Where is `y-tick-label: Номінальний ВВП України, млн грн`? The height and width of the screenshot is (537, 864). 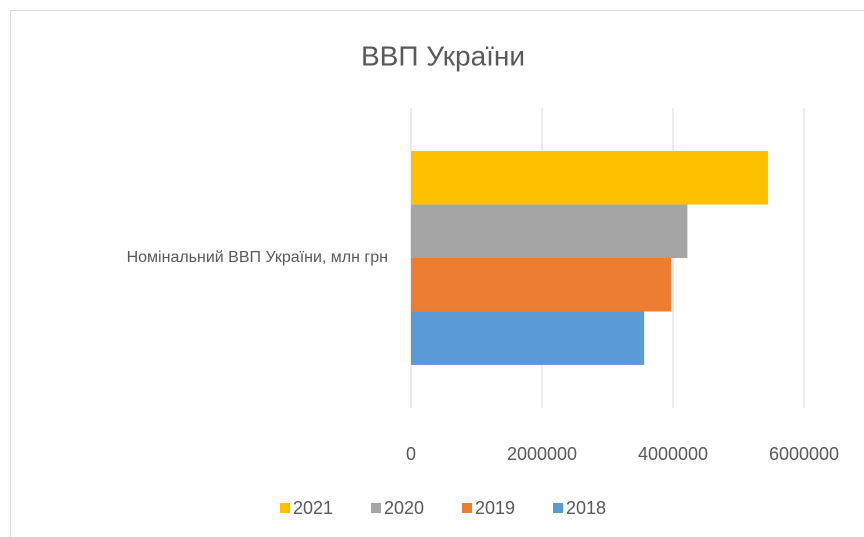
y-tick-label: Номінальний ВВП України, млн грн is located at coordinates (257, 257).